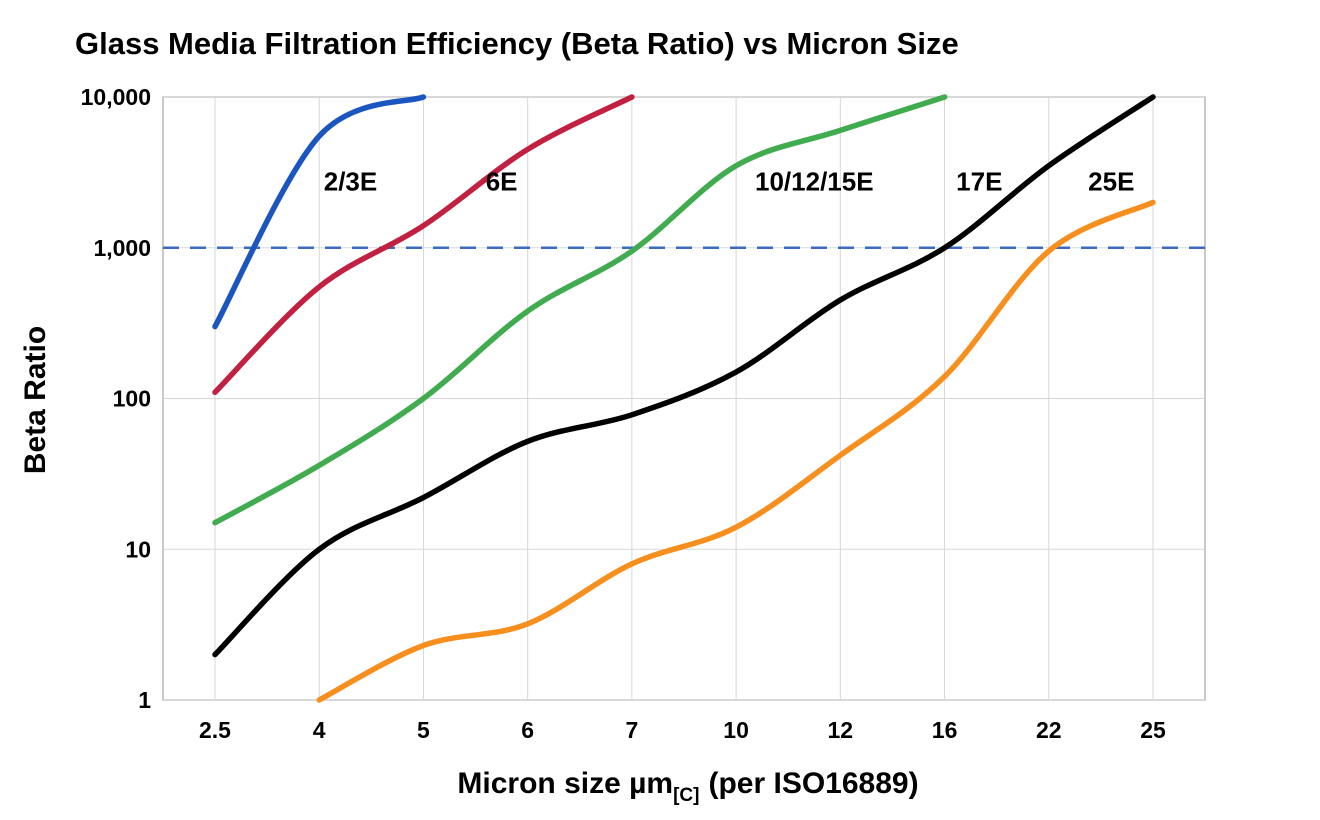  What do you see at coordinates (351, 181) in the screenshot?
I see `curve-label-series-0: 2/3E` at bounding box center [351, 181].